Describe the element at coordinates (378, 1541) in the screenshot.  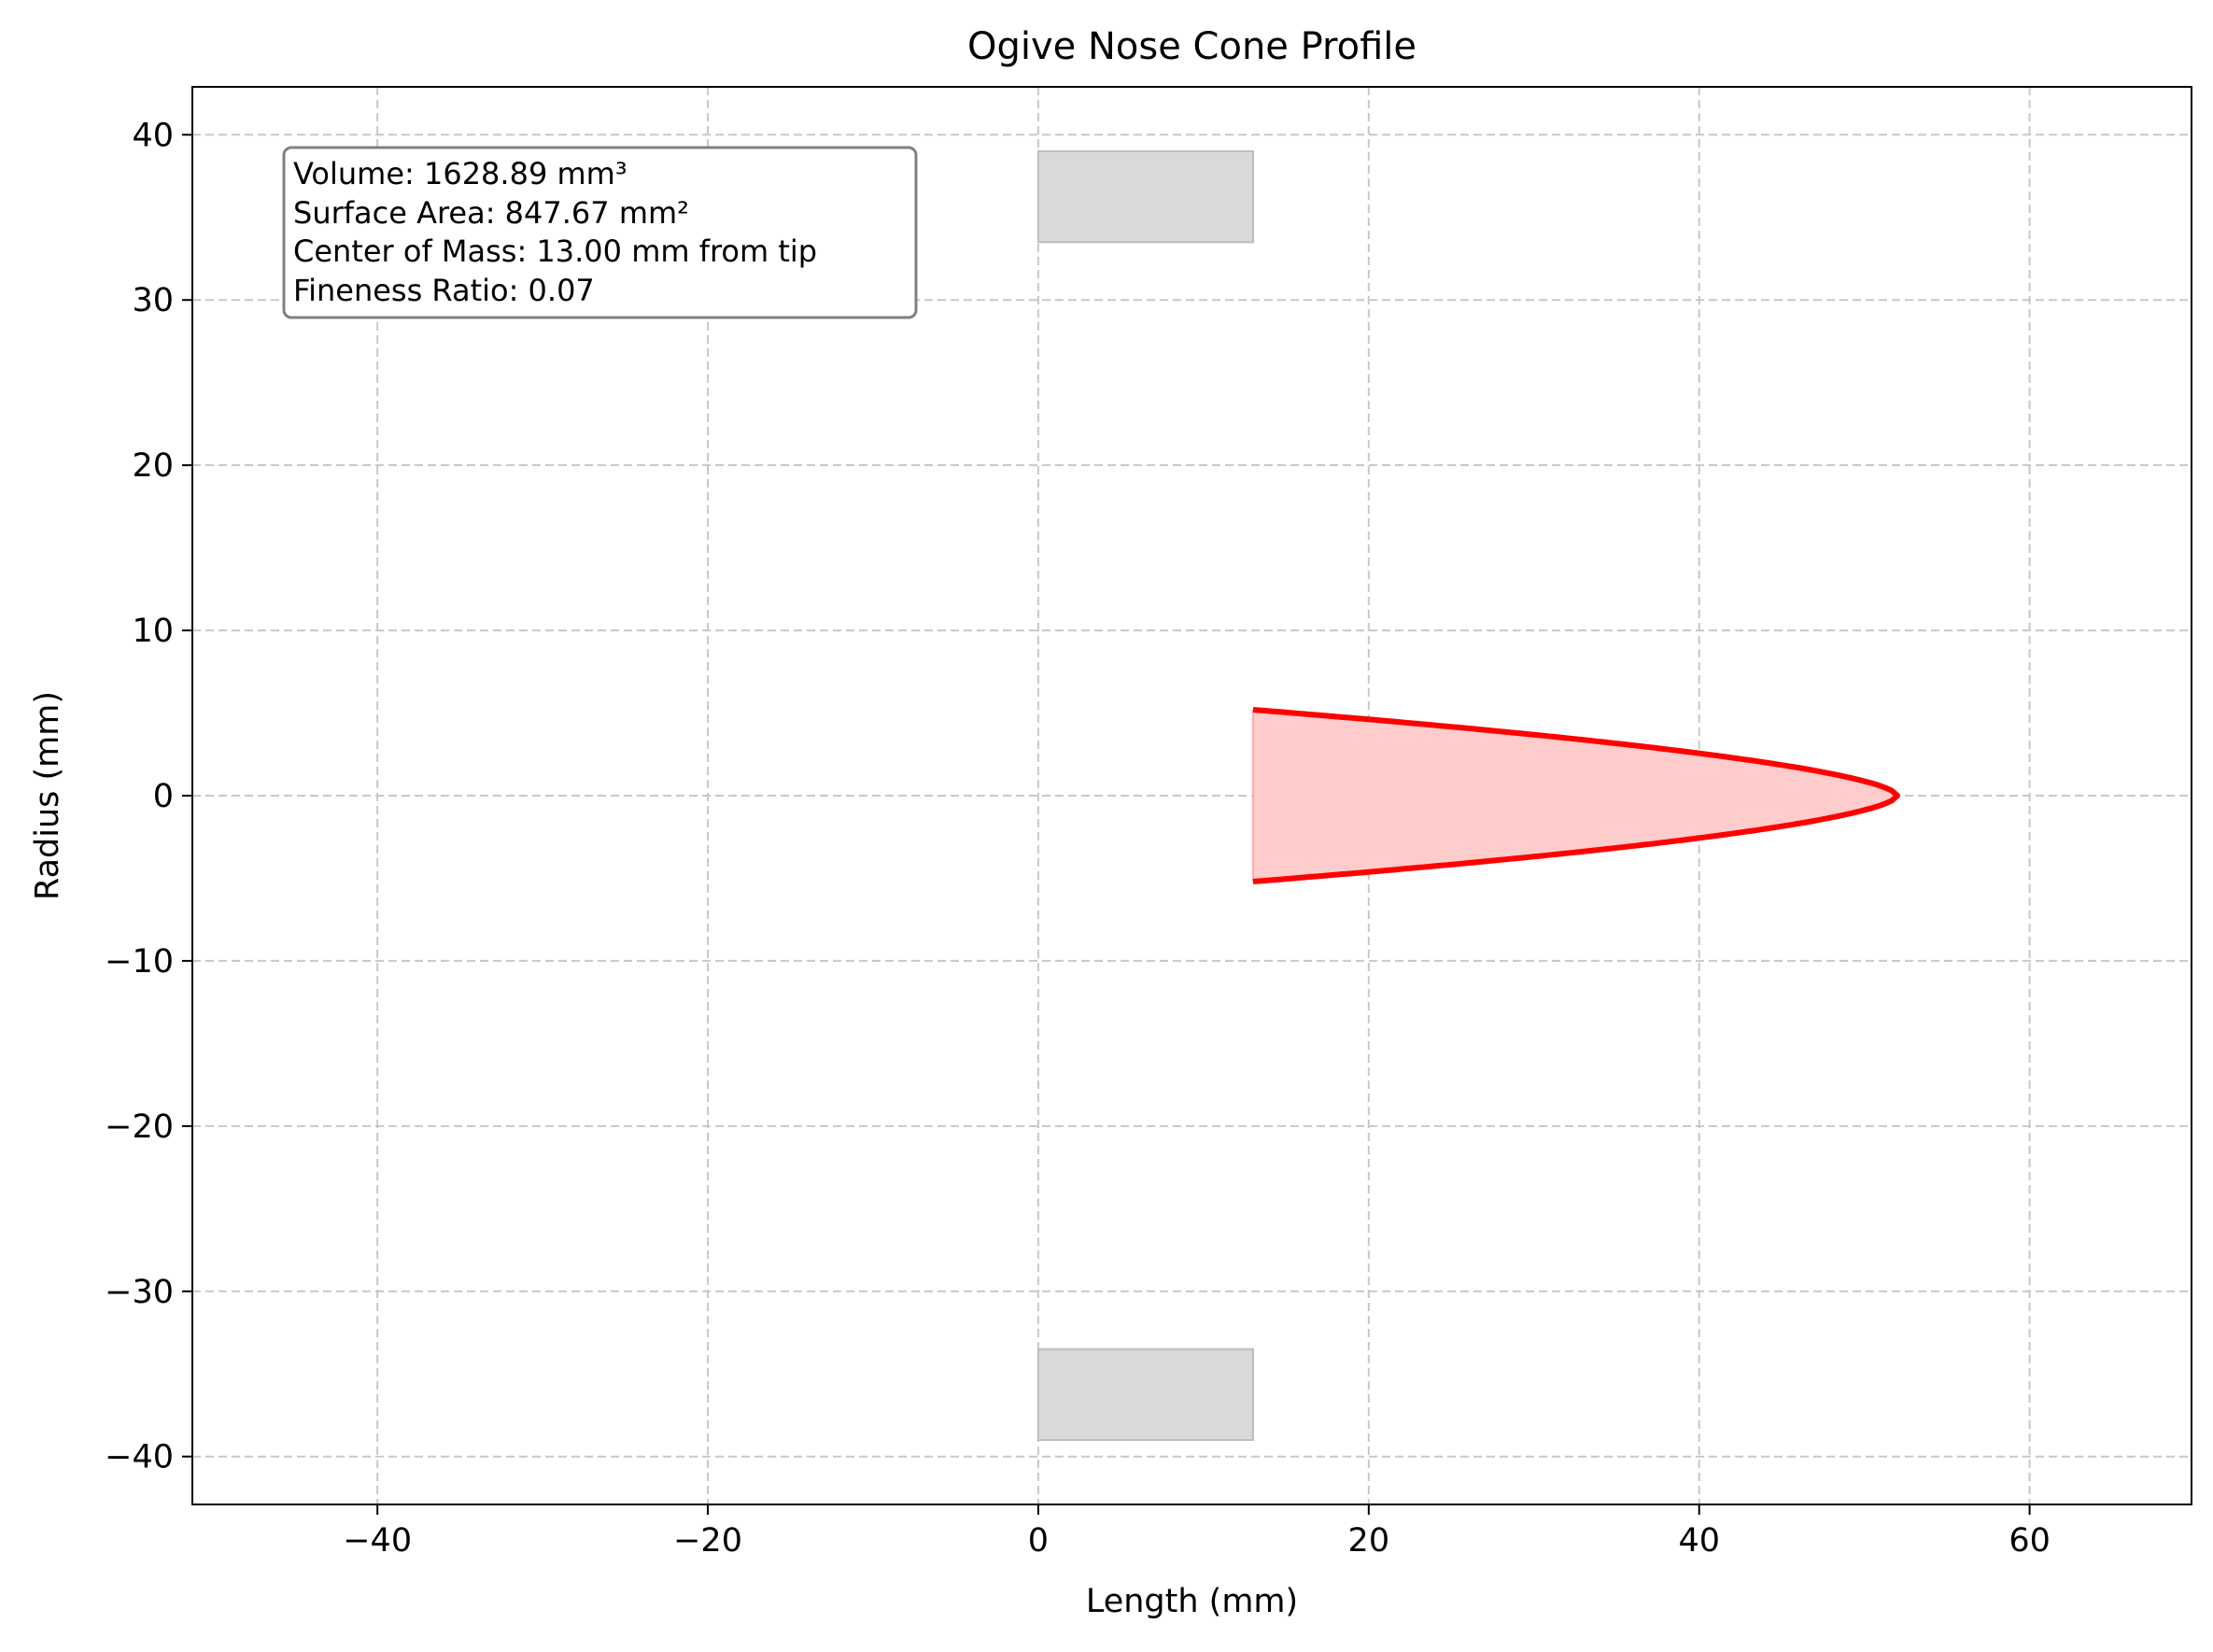
I see `x-tick-label: −40` at that location.